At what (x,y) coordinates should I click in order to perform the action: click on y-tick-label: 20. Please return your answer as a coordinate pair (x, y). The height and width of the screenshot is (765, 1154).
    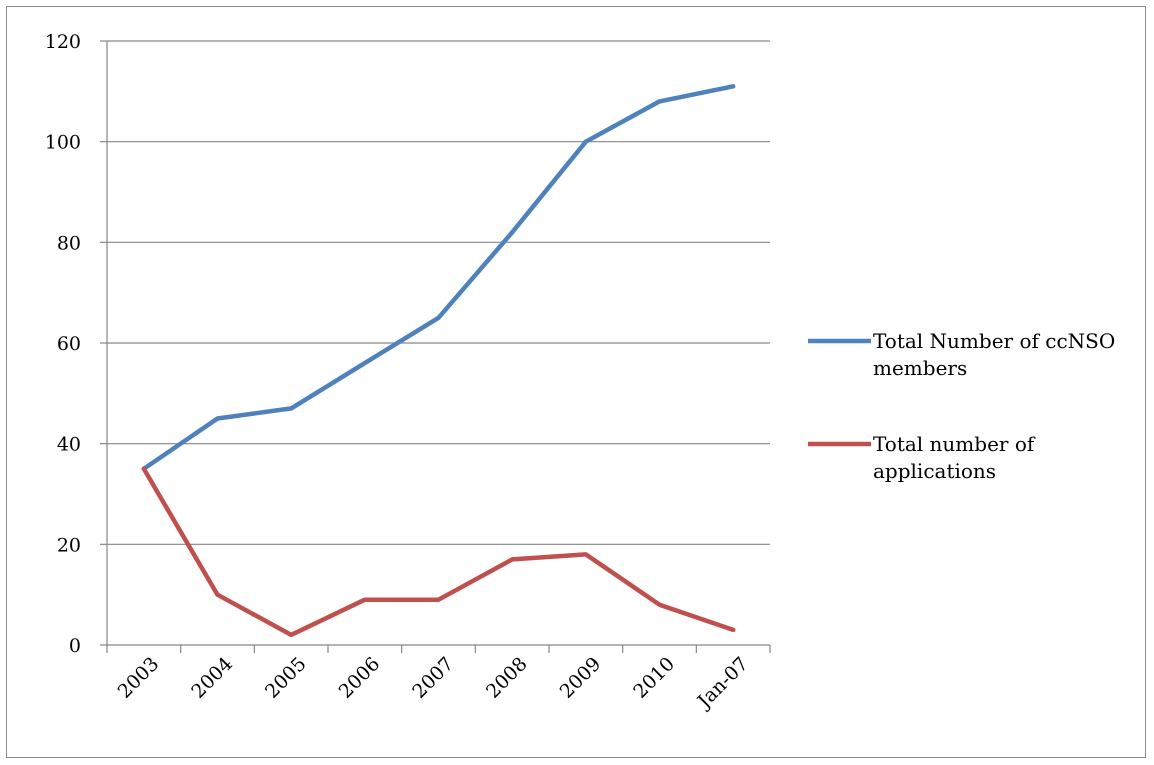
    Looking at the image, I should click on (69, 545).